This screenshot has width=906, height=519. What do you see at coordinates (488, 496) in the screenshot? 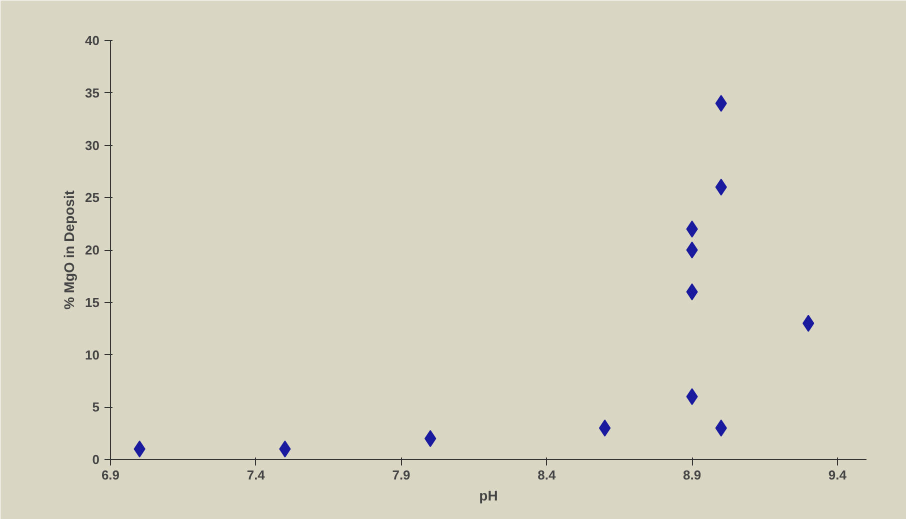
I see `x-axis-title: pH` at bounding box center [488, 496].